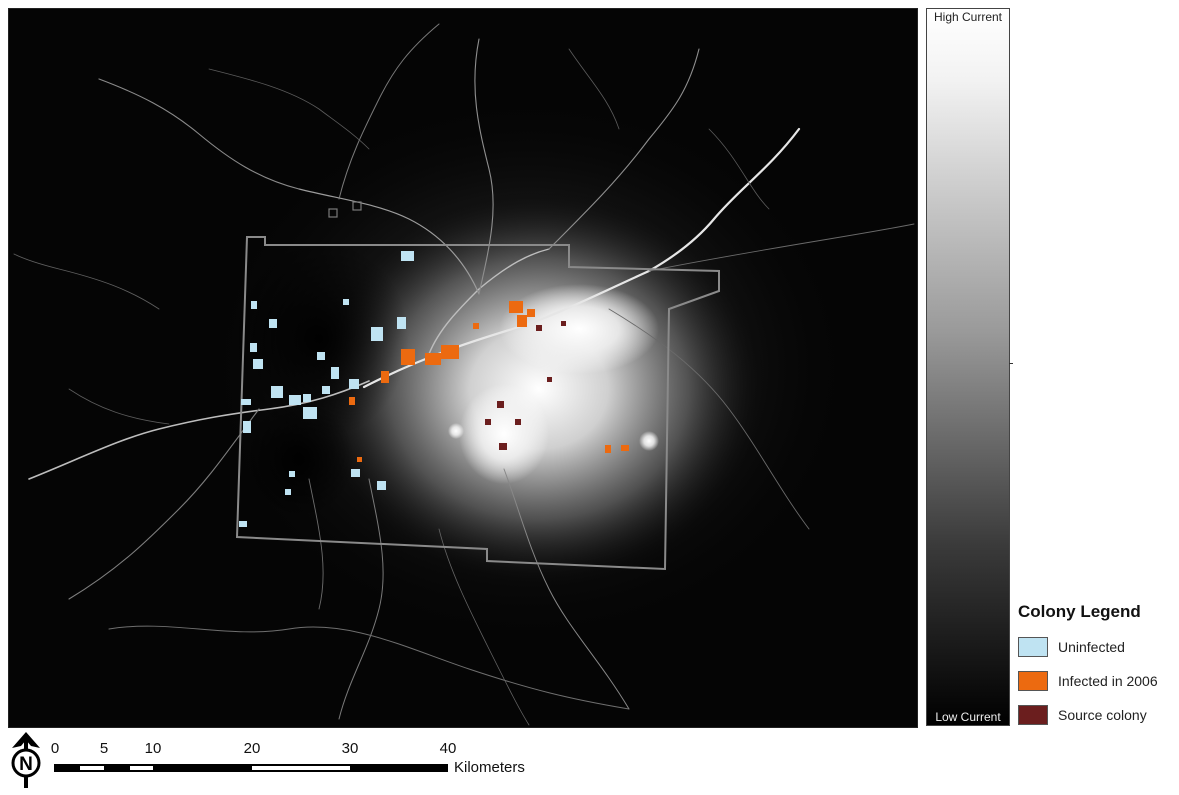 The image size is (1179, 795). What do you see at coordinates (26, 764) in the screenshot?
I see `north-letter: N` at bounding box center [26, 764].